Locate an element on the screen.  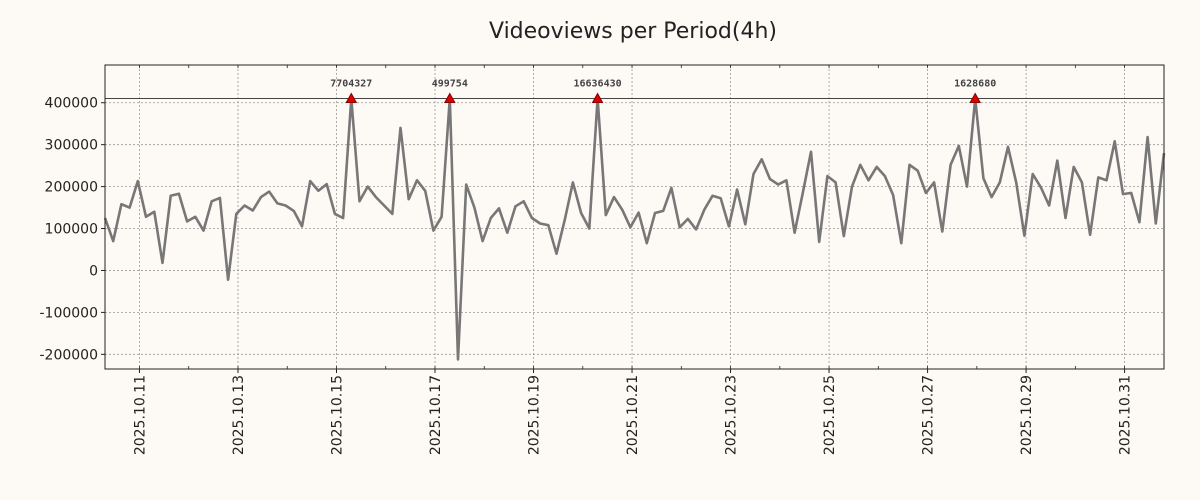
y-tick-label: 100000 is located at coordinates (71, 230).